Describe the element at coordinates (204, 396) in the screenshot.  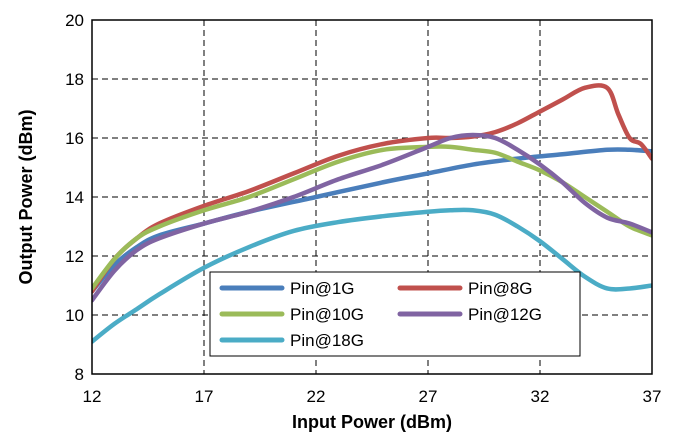
I see `x-tick-label: 17` at that location.